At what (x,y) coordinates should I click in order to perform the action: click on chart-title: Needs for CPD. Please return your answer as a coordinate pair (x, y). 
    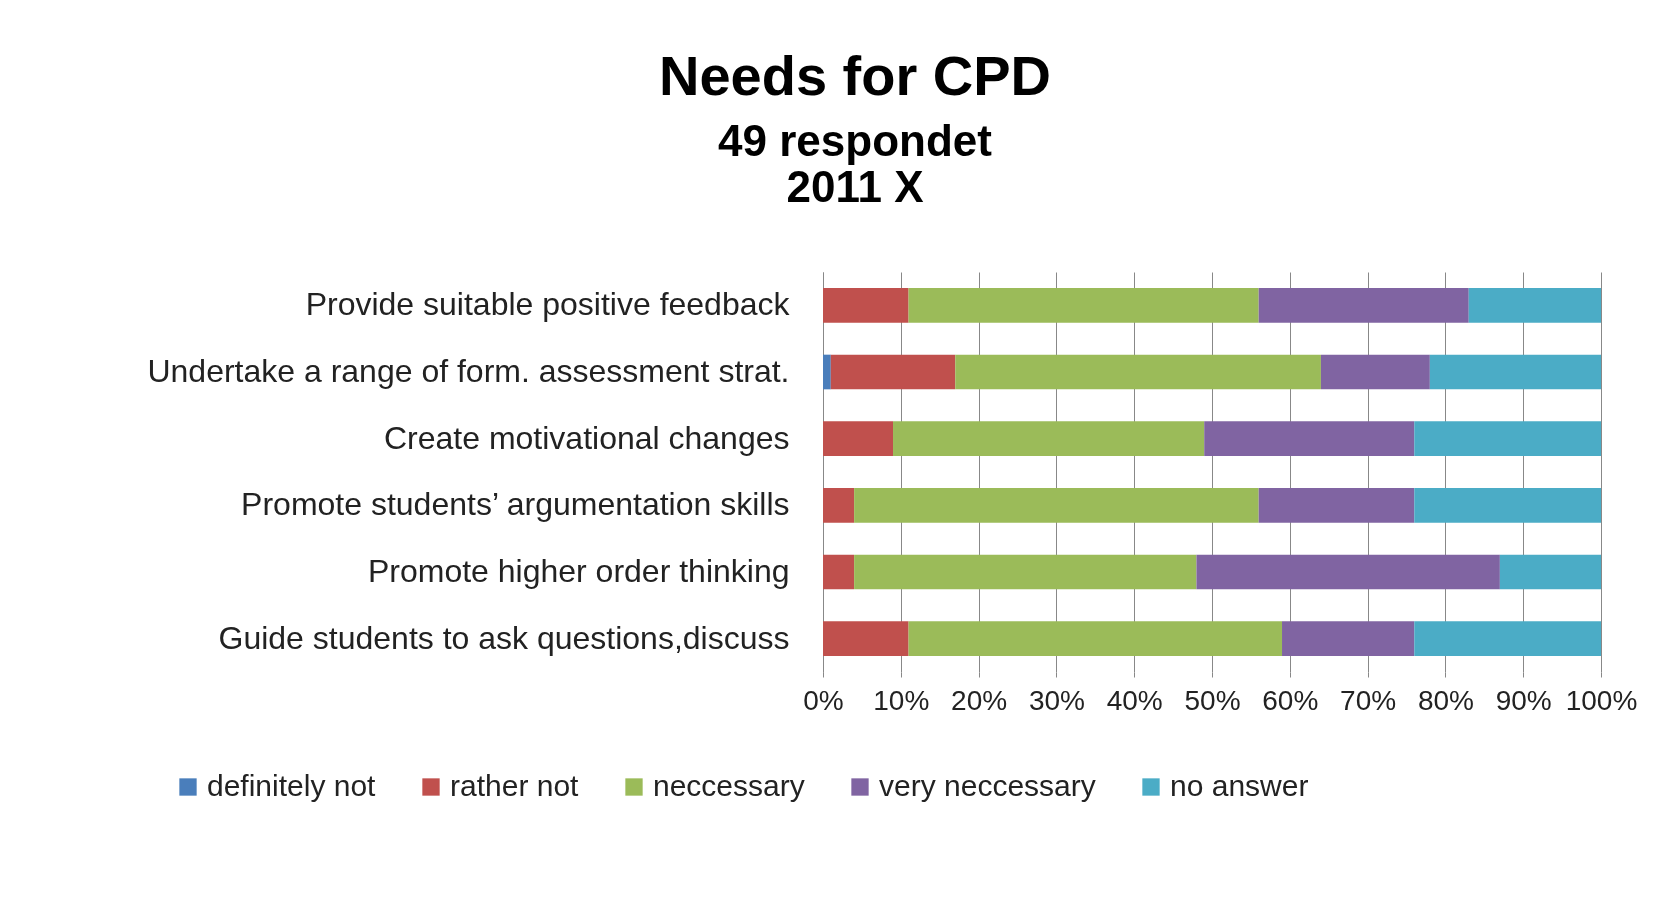
    Looking at the image, I should click on (855, 75).